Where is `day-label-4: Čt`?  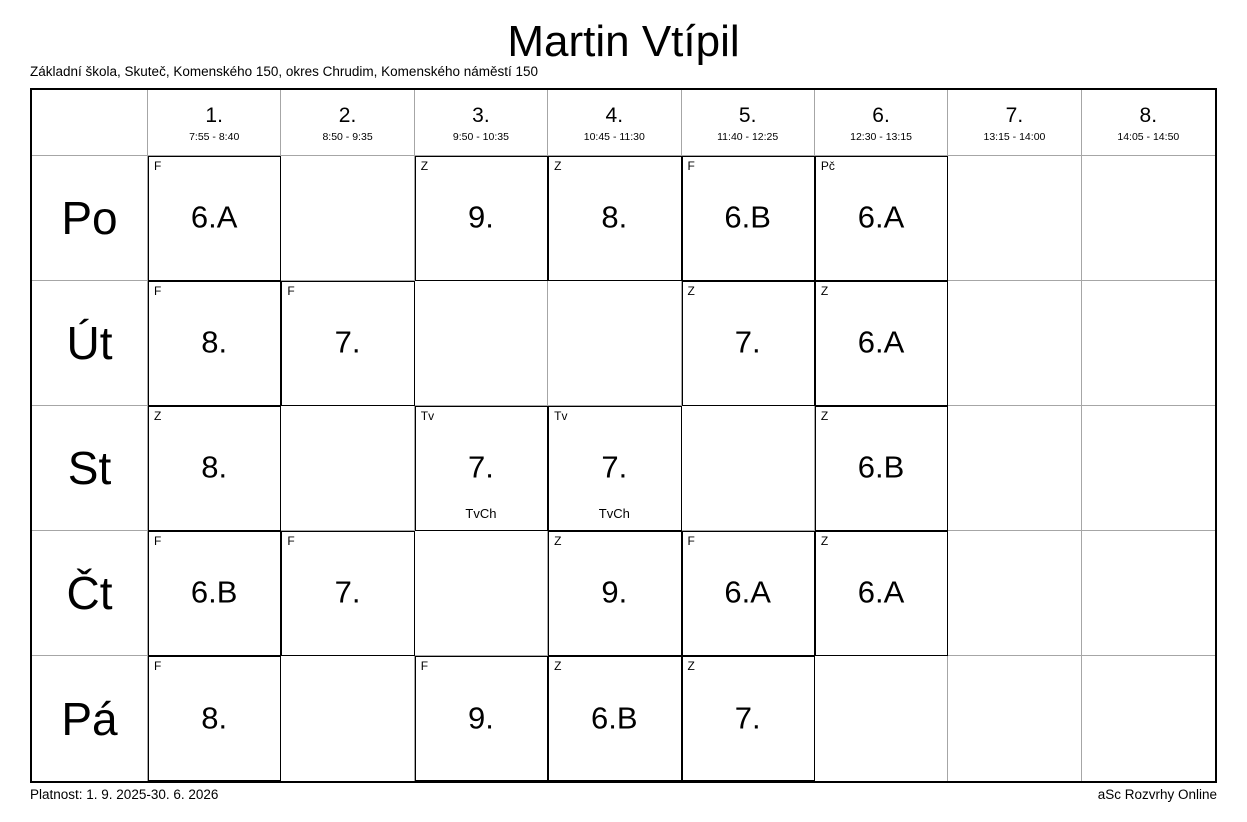 day-label-4: Čt is located at coordinates (90, 593).